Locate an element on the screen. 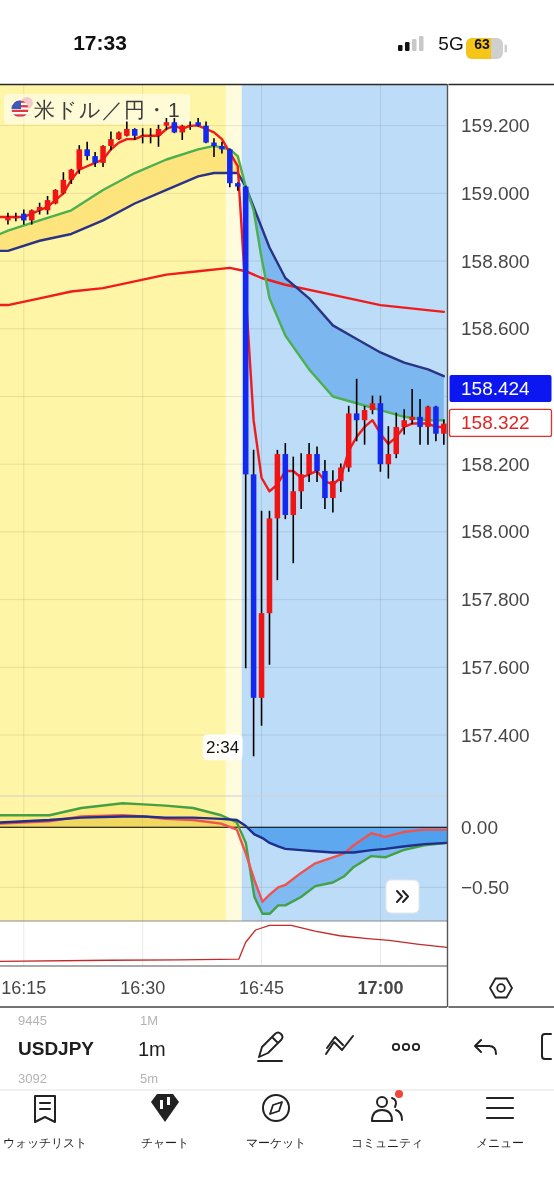  text: 5m is located at coordinates (149, 1078).